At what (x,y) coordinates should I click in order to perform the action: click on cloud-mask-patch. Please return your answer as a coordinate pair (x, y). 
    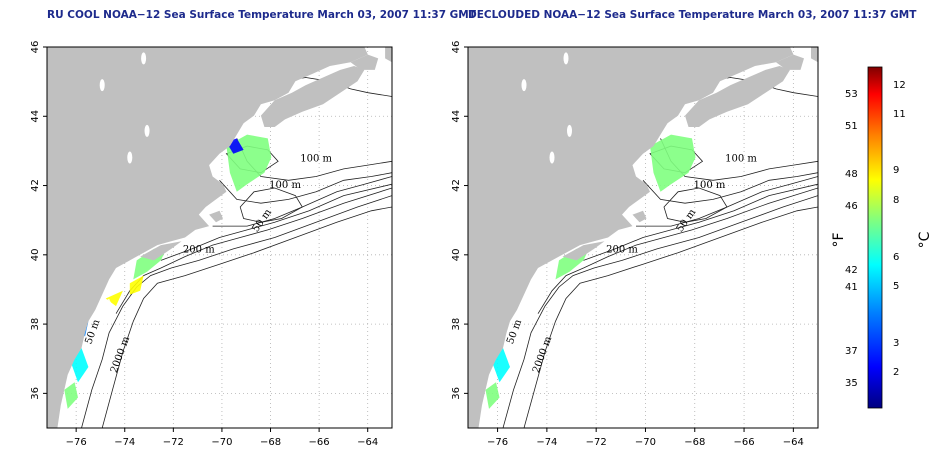
    Looking at the image, I should click on (102, 313).